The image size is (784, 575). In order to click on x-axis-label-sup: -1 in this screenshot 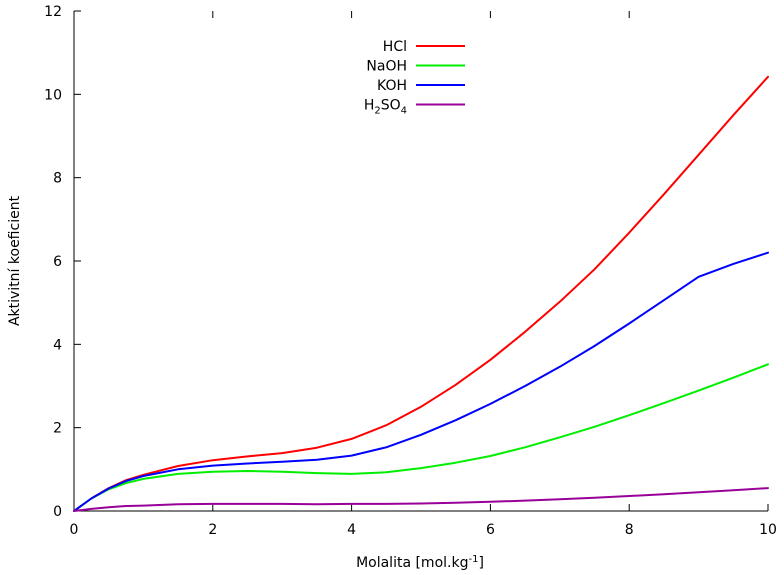, I will do `click(473, 559)`.